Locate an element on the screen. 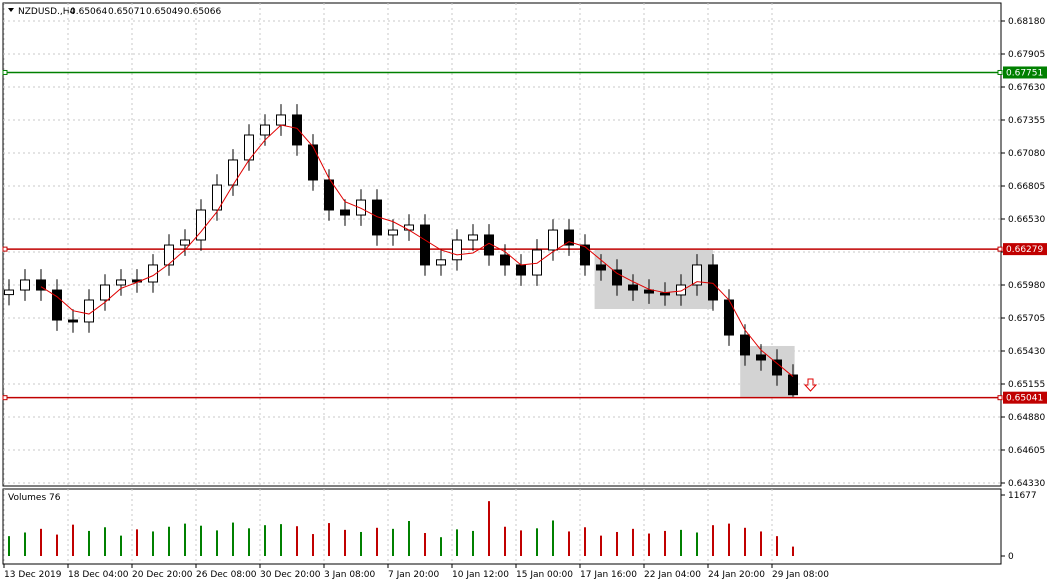 The image size is (1049, 588). level-label: 0.67751 is located at coordinates (1024, 73).